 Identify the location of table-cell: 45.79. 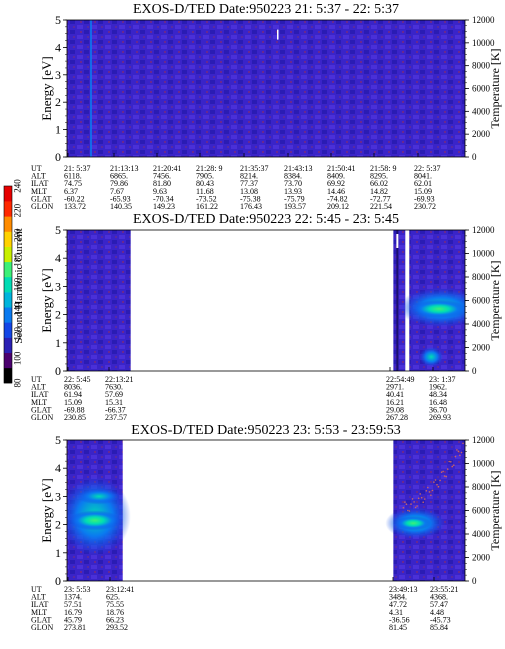
(73, 619).